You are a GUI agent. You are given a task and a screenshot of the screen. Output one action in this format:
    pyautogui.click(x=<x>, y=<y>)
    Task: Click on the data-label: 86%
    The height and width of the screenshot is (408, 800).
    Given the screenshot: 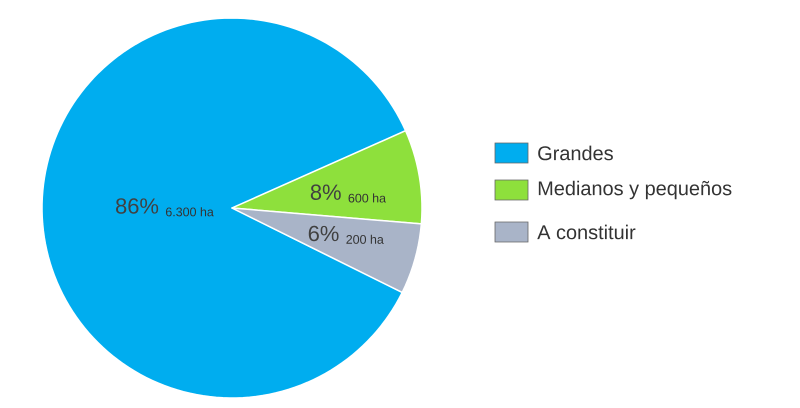 What is the action you would take?
    pyautogui.click(x=137, y=206)
    